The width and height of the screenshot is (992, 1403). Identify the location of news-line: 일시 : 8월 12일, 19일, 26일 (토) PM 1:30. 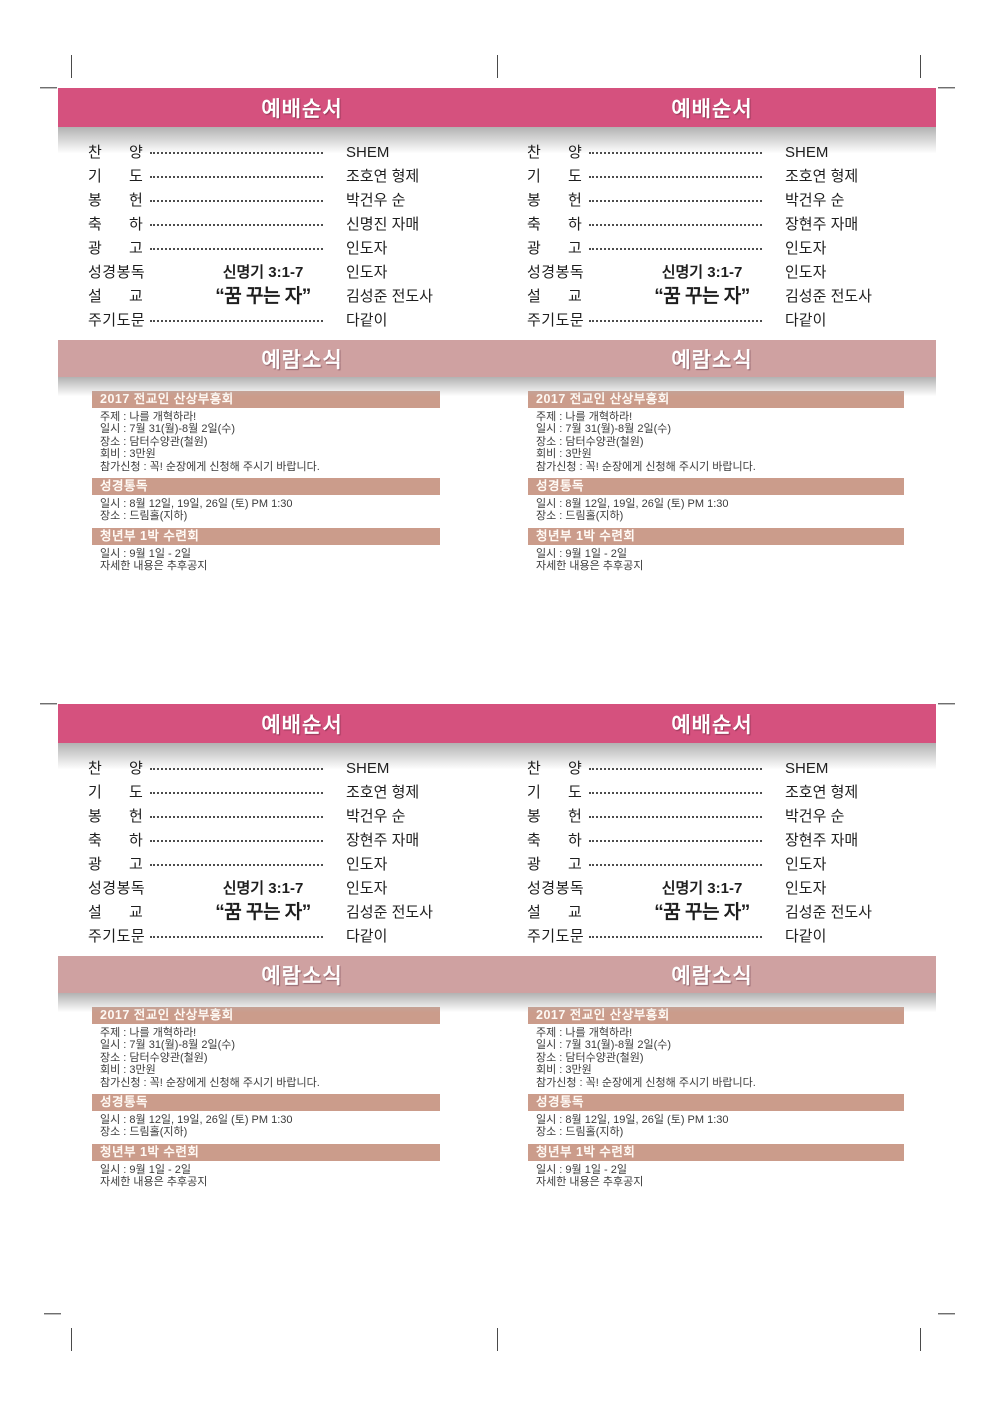
(196, 1120).